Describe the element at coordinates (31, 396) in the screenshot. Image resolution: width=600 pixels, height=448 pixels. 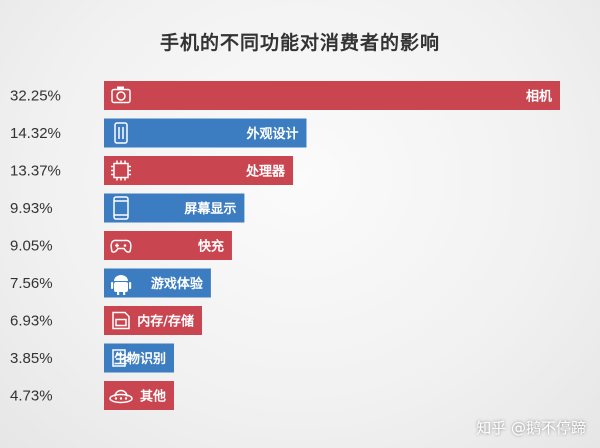
I see `value-label: 4.73%` at that location.